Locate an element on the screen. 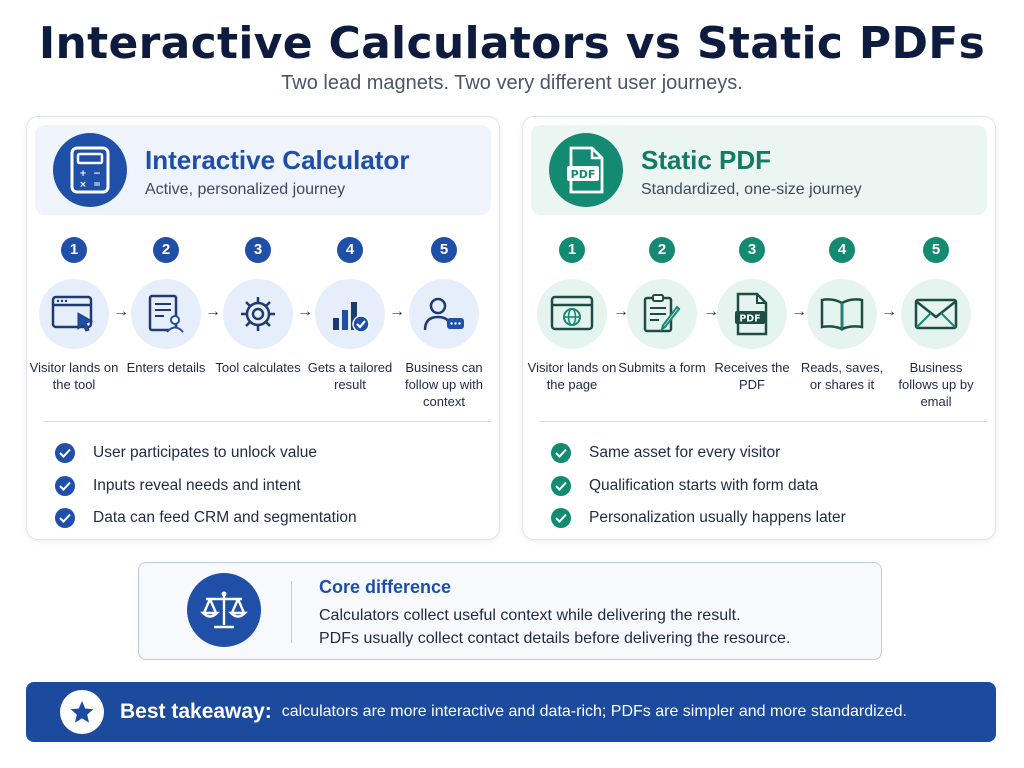  step-label: Receives the PDF is located at coordinates (752, 376).